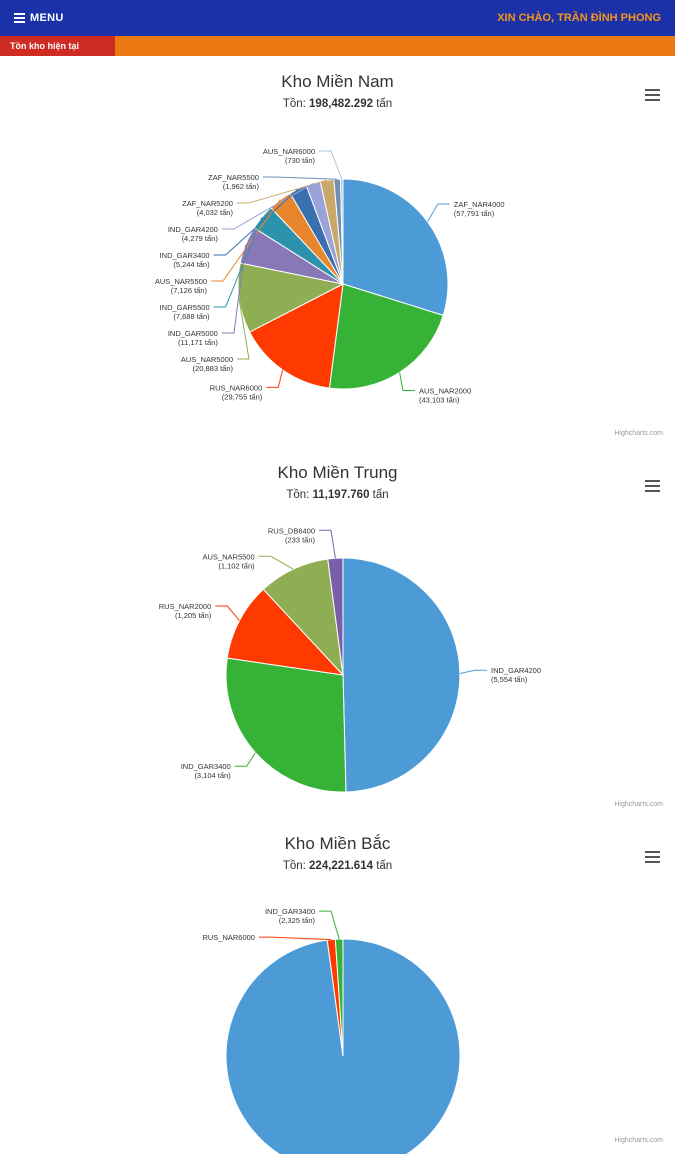 The image size is (675, 1154). I want to click on chart-title: Kho Miền Bắc, so click(337, 843).